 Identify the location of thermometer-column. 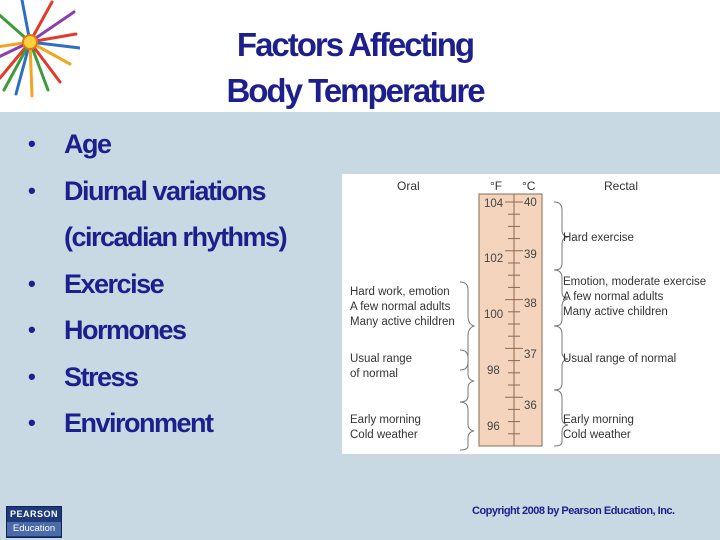
(510, 320).